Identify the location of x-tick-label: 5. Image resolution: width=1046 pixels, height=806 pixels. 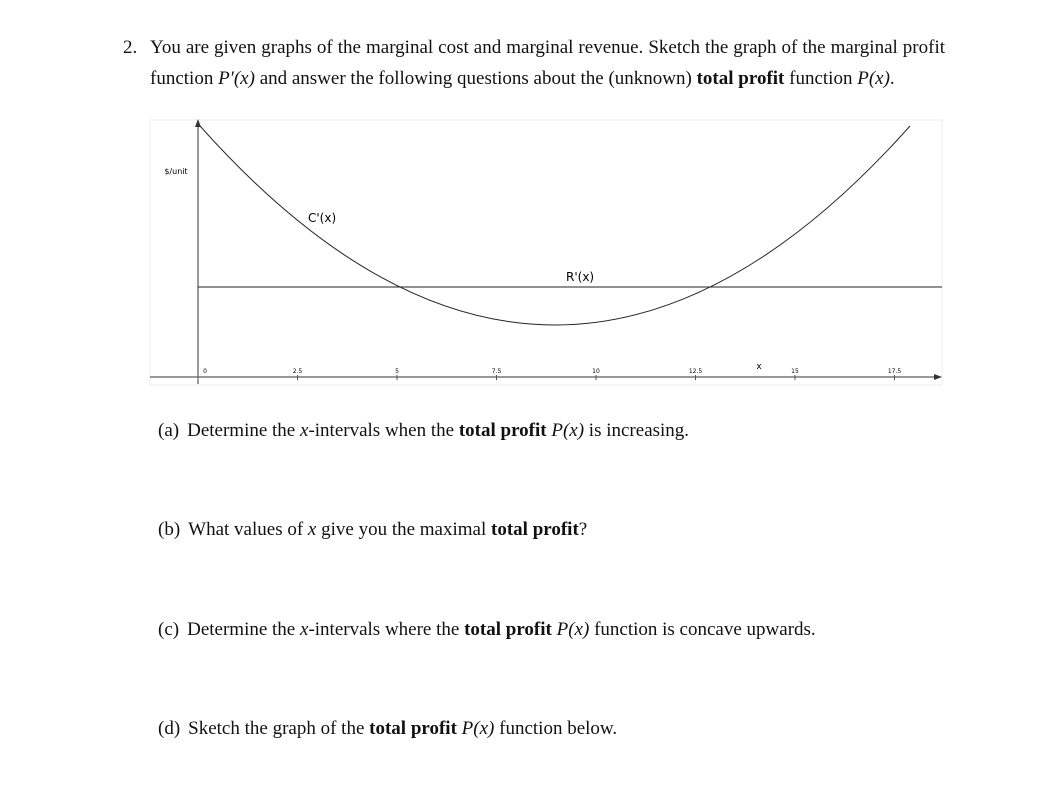
(397, 371).